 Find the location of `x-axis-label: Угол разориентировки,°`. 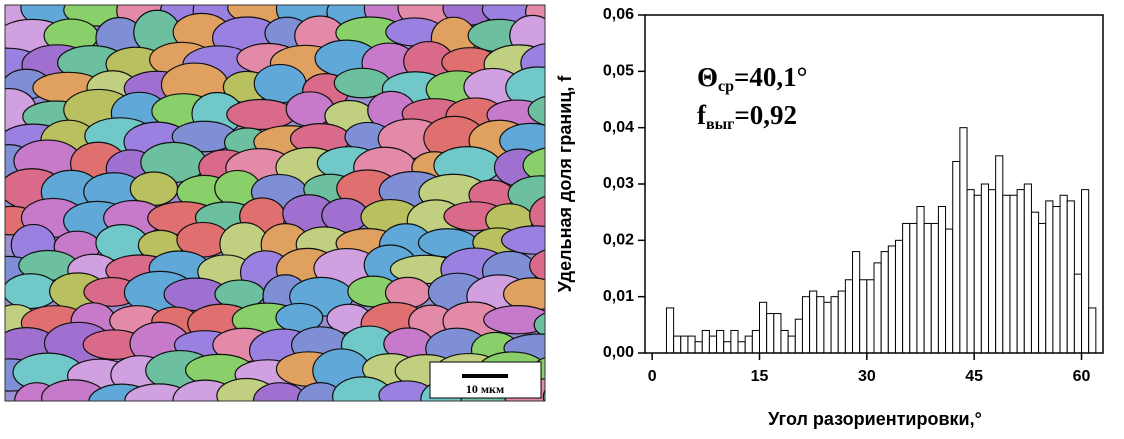

x-axis-label: Угол разориентировки,° is located at coordinates (875, 419).